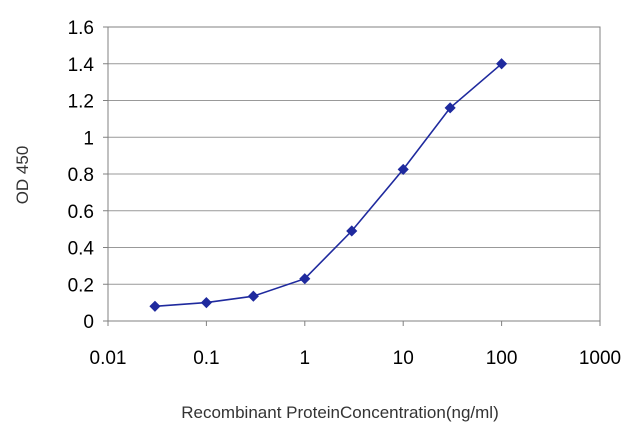  I want to click on x-axis-ticks: 0.01 0.1 1 10 100 1000, so click(355, 345).